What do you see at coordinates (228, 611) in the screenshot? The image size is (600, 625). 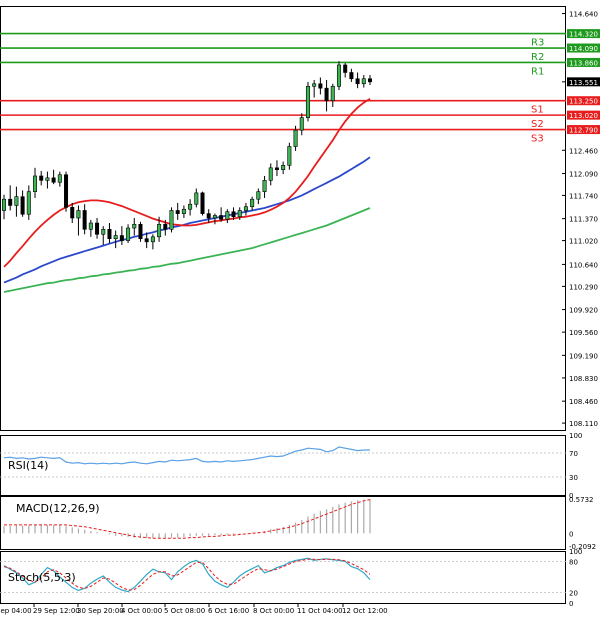 I see `time-axis-tick-label: 6 Oct 16:00` at bounding box center [228, 611].